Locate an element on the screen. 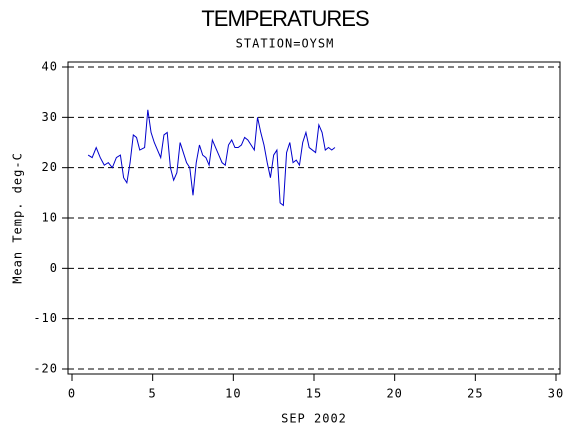 The width and height of the screenshot is (570, 430). x-tick-label: 5 is located at coordinates (153, 394).